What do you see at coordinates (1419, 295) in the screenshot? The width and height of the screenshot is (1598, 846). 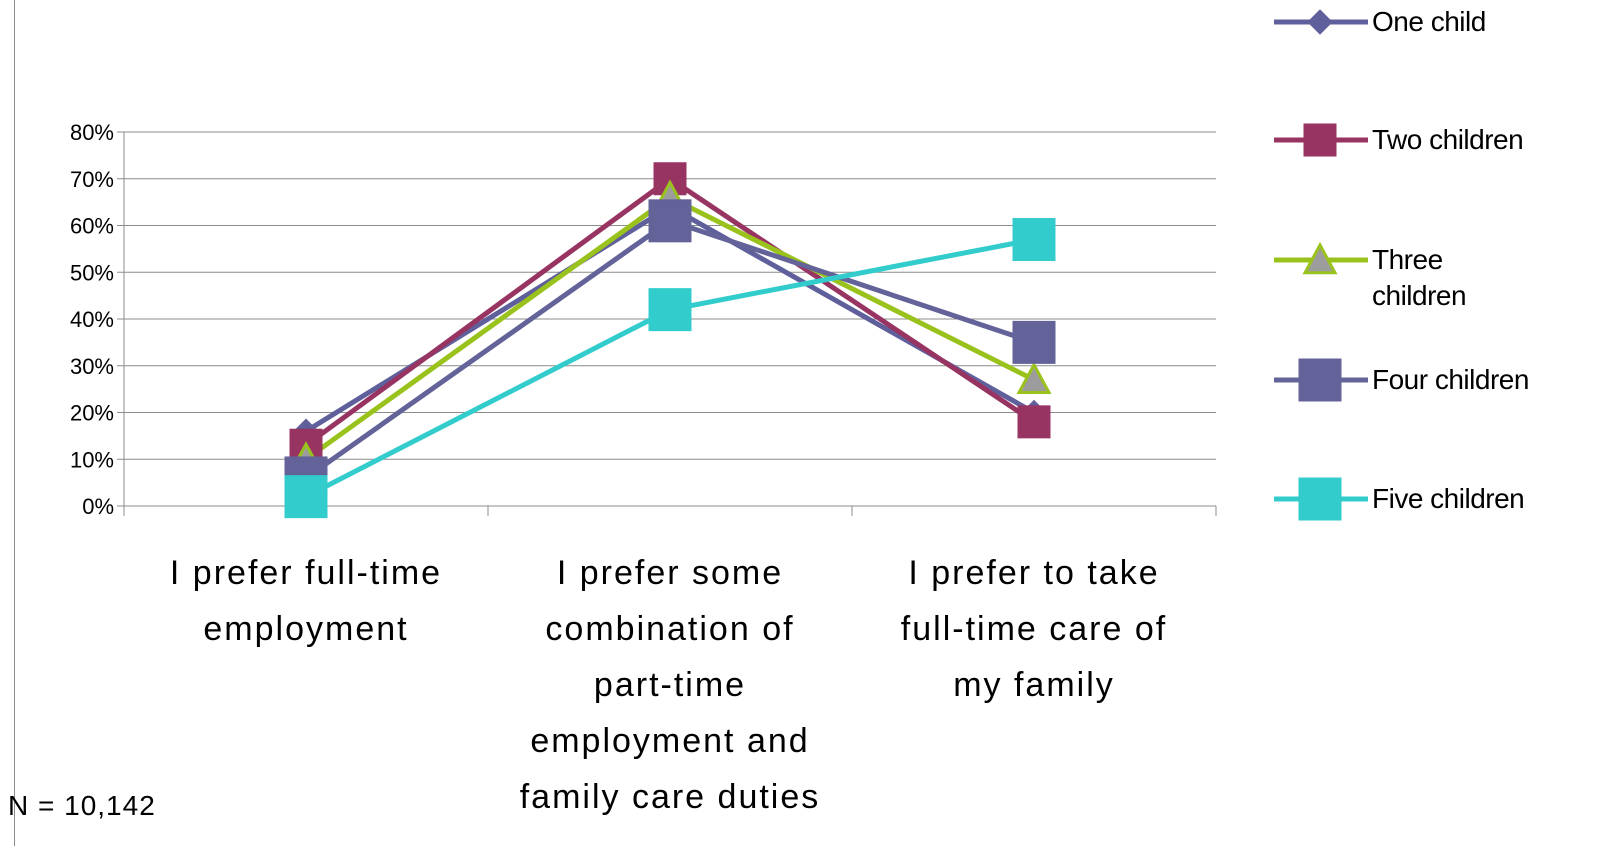 I see `legend-label-line: children` at bounding box center [1419, 295].